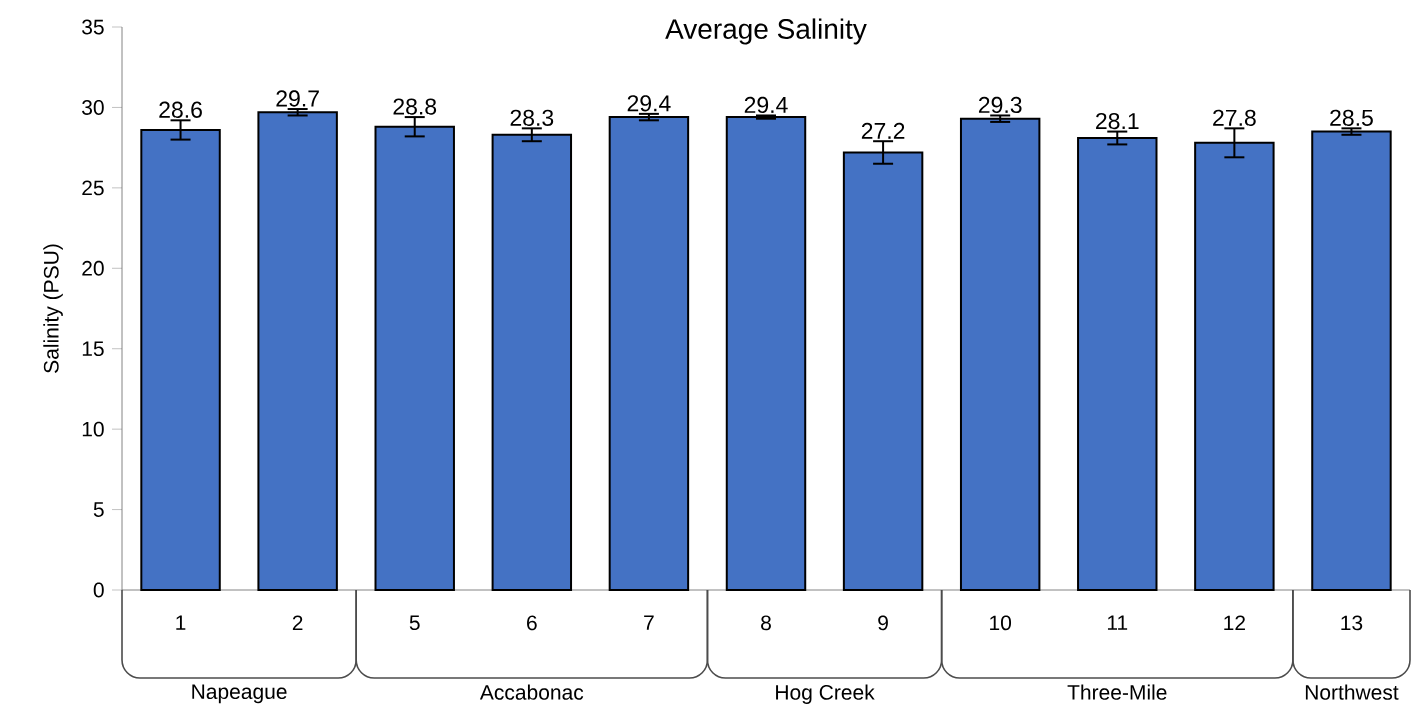 Image resolution: width=1421 pixels, height=720 pixels. What do you see at coordinates (1234, 623) in the screenshot?
I see `x-tick-label: 12` at bounding box center [1234, 623].